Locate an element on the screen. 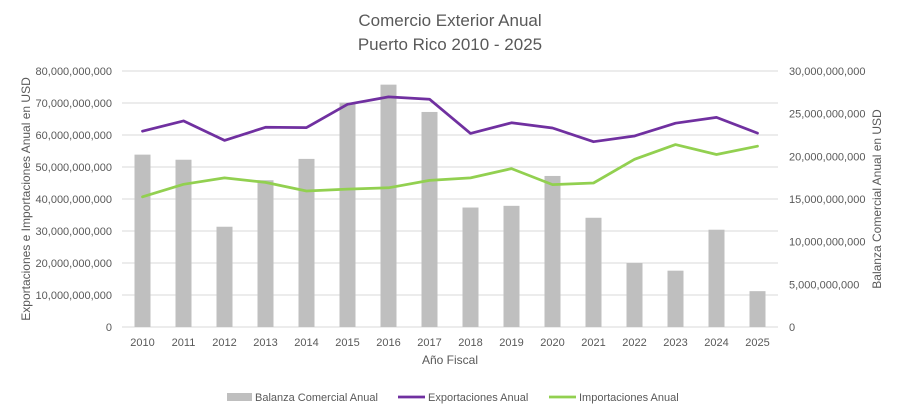 The height and width of the screenshot is (416, 900). x-tick-label: 2014 is located at coordinates (306, 343).